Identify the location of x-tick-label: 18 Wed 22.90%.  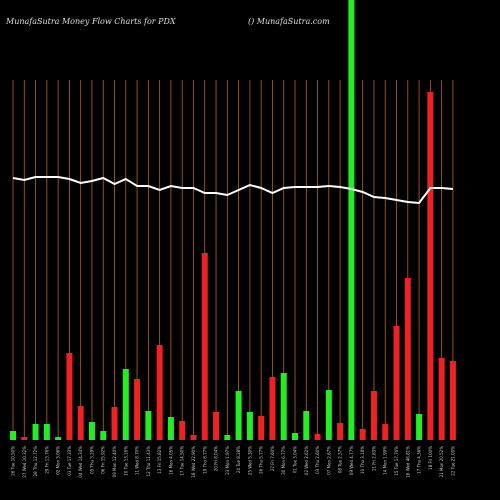
(193, 462).